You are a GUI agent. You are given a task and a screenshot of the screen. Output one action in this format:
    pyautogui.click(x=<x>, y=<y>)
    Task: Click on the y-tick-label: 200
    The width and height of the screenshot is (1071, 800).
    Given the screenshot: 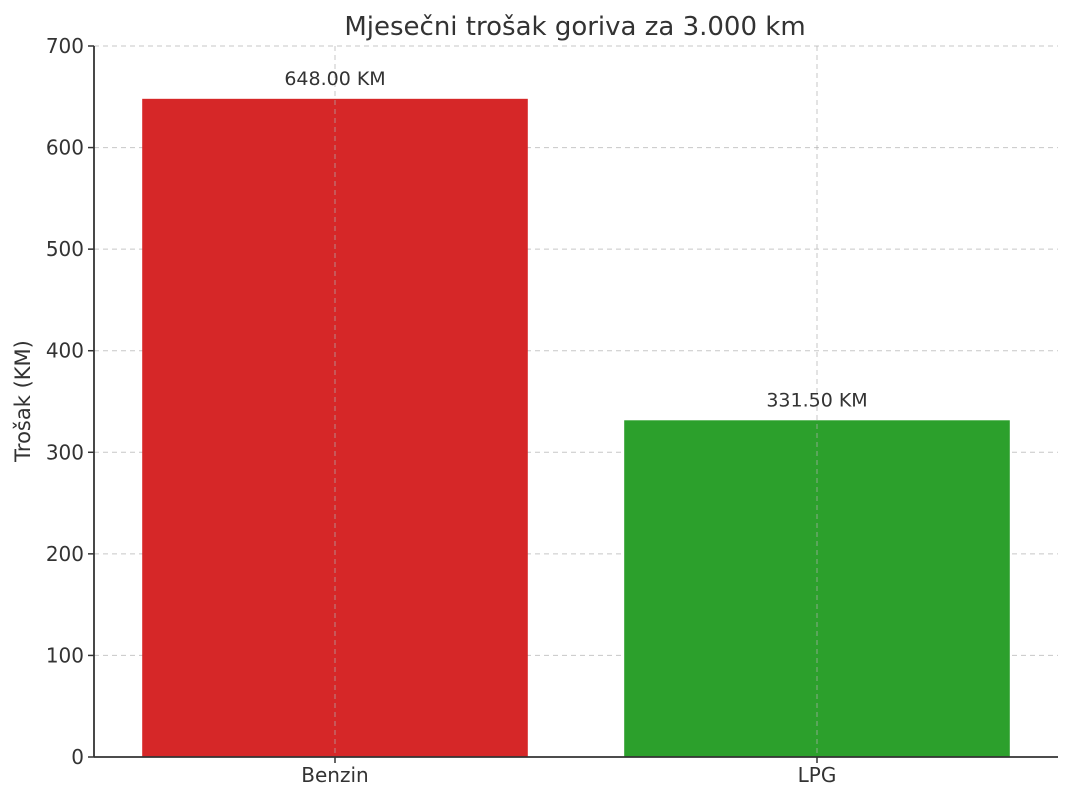 What is the action you would take?
    pyautogui.click(x=65, y=554)
    